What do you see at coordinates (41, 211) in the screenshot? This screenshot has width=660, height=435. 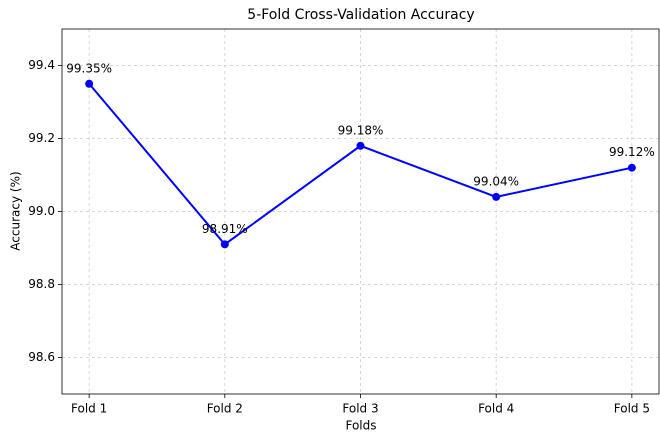 I see `y-tick-label: 99.0` at bounding box center [41, 211].